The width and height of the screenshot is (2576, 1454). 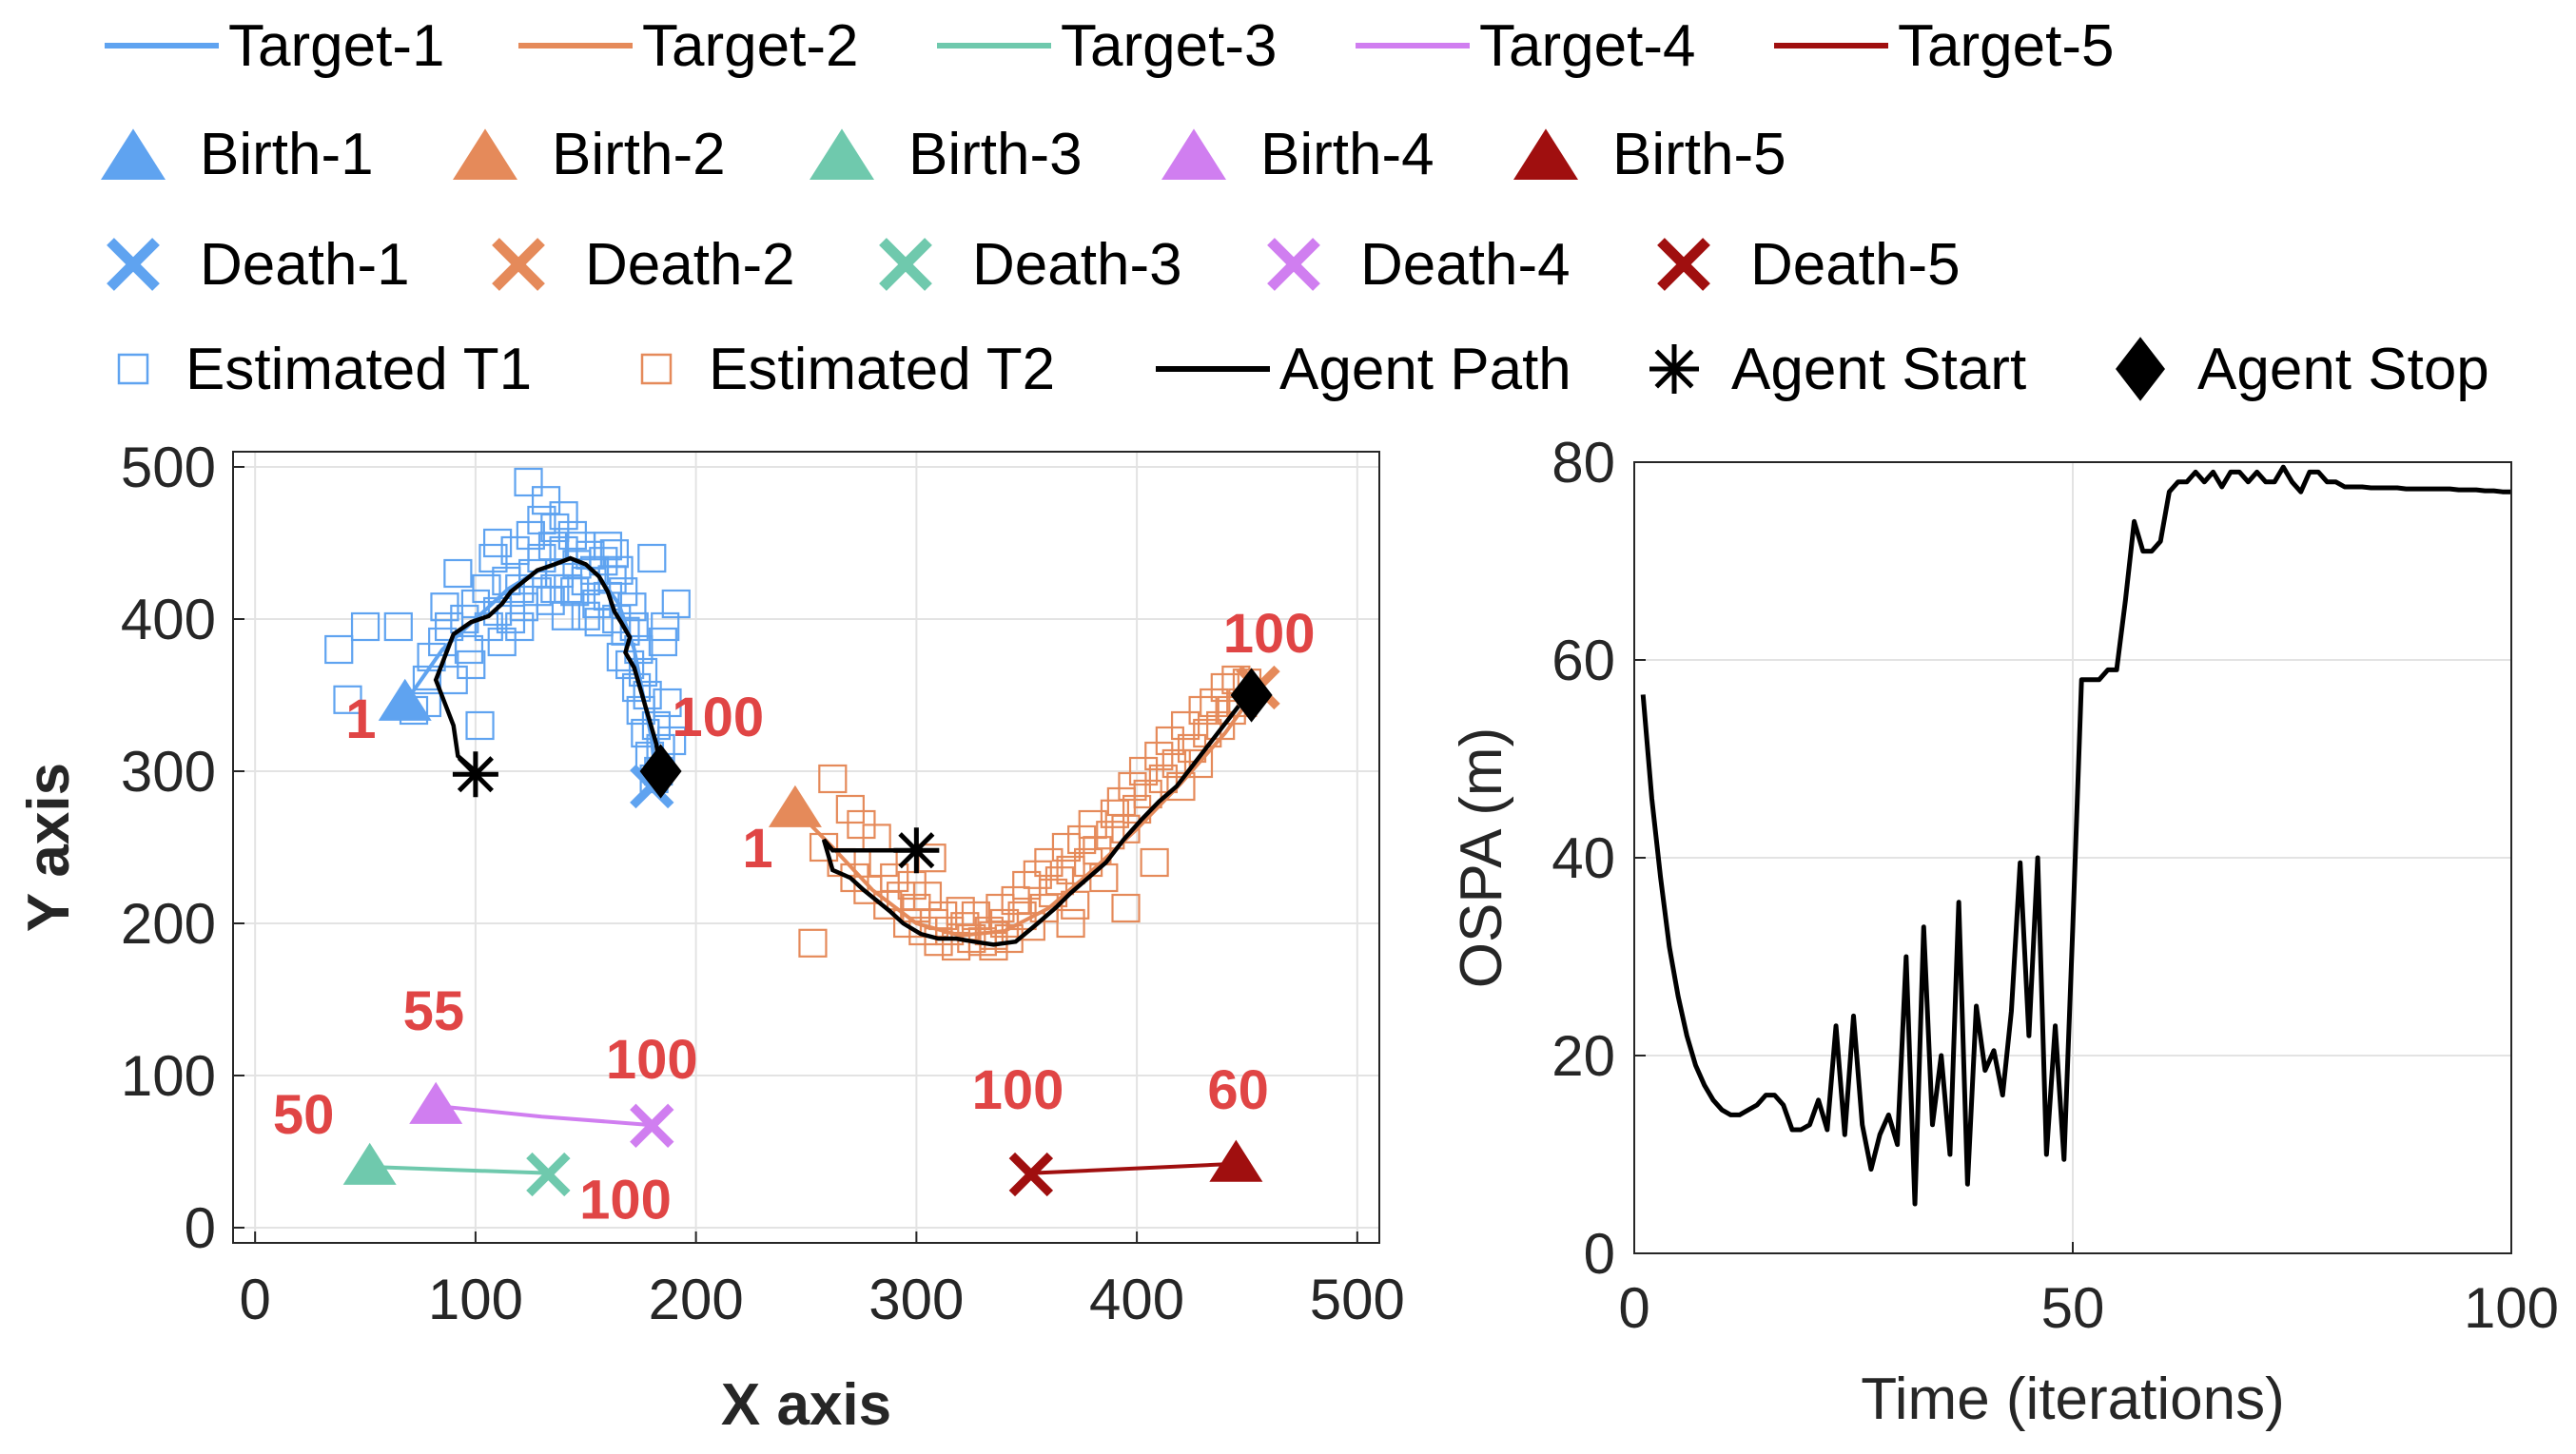 What do you see at coordinates (1238, 1090) in the screenshot?
I see `time-annotation: 60` at bounding box center [1238, 1090].